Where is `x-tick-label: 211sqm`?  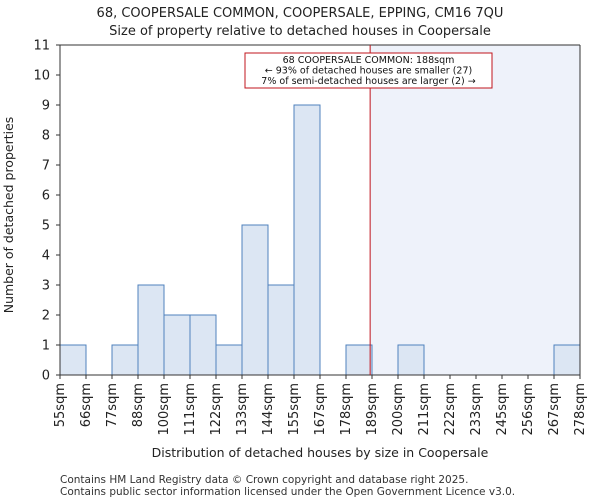
x-tick-label: 211sqm is located at coordinates (424, 409).